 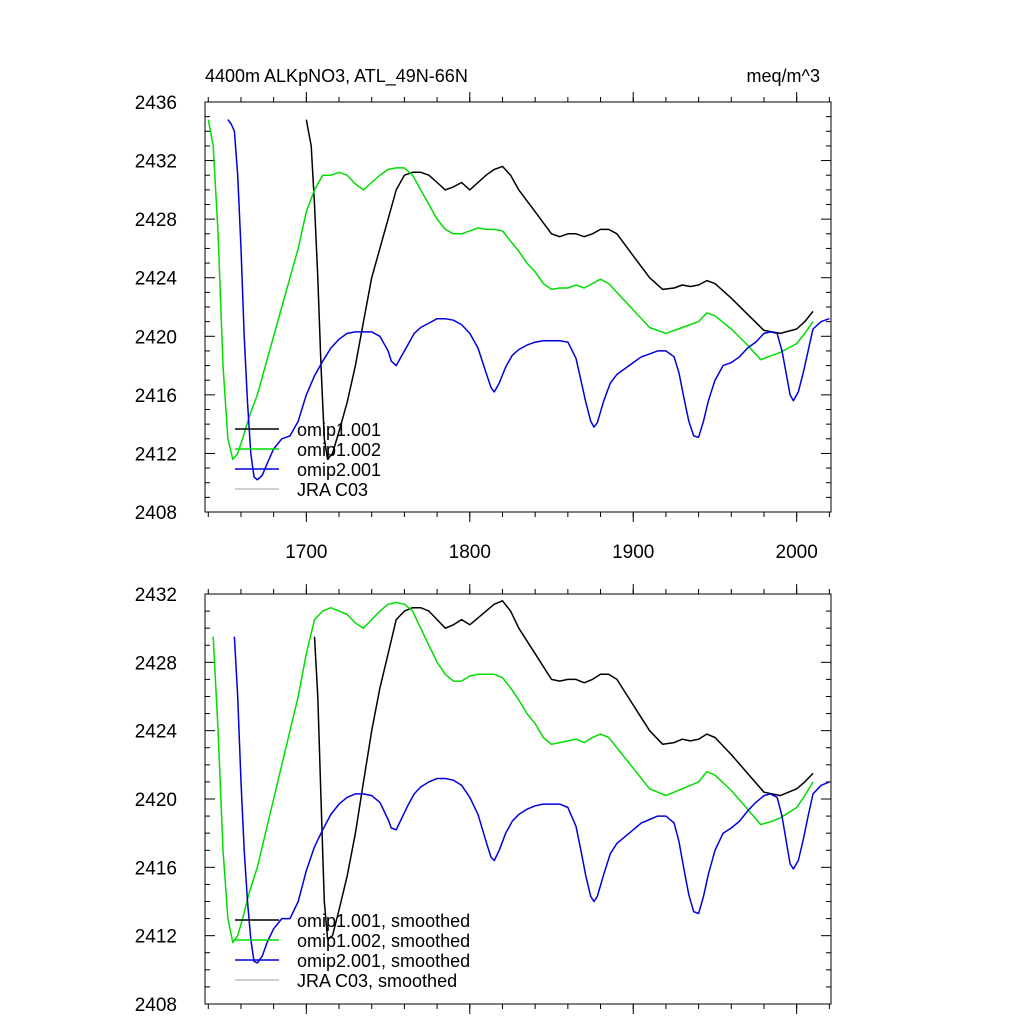 I want to click on legend-label: omip1.001, smoothed, so click(x=383, y=921).